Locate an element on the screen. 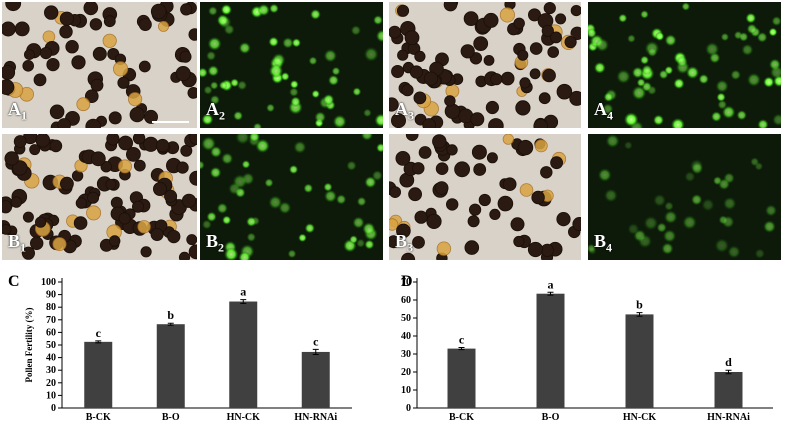 Image resolution: width=785 pixels, height=429 pixels. bar-hn-rnai is located at coordinates (728, 390).